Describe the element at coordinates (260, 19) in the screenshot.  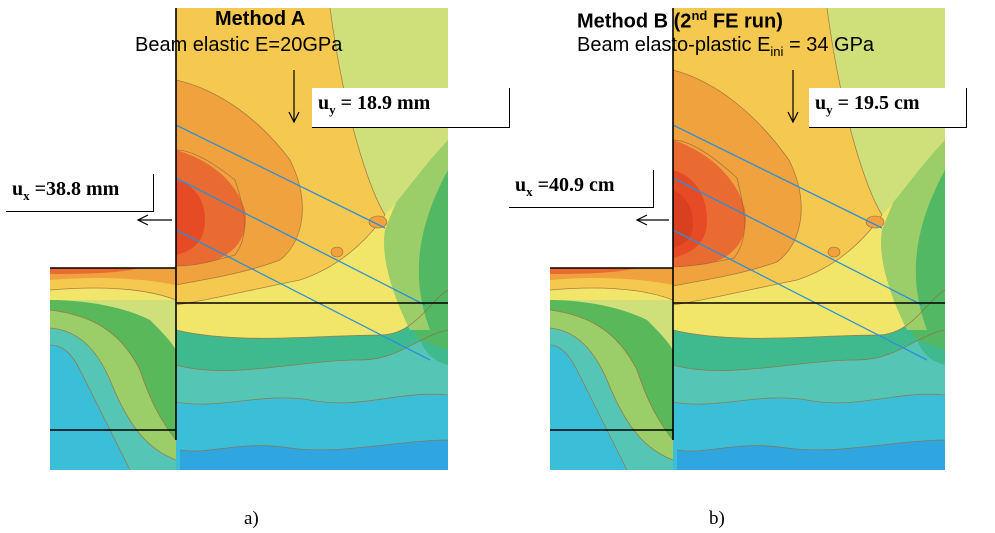
I see `title-method-a: Method A` at that location.